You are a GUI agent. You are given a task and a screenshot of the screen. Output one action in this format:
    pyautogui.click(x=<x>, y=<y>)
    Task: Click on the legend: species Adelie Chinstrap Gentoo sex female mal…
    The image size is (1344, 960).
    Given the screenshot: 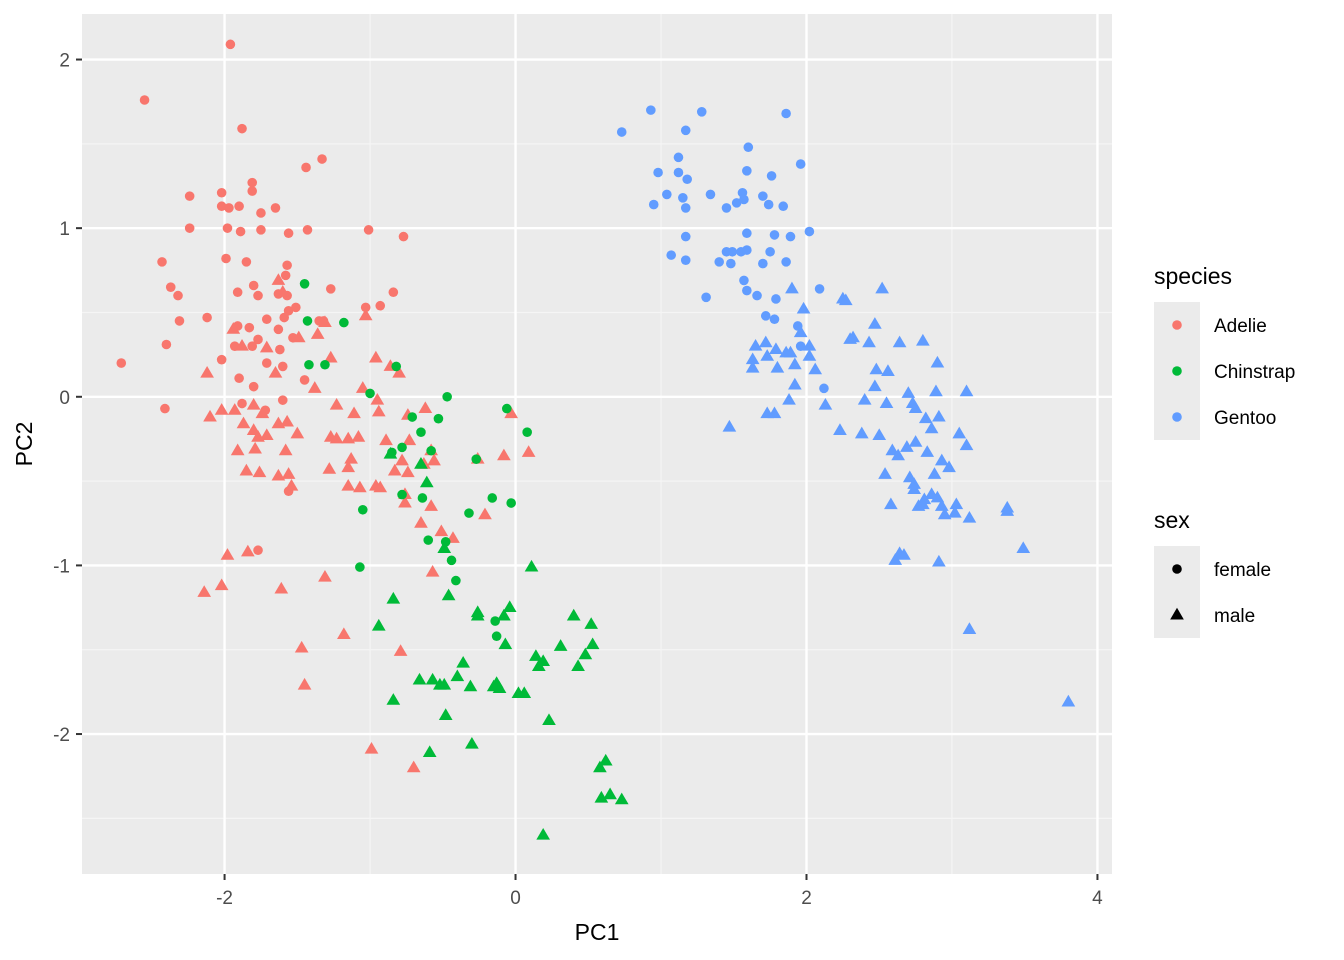 What is the action you would take?
    pyautogui.click(x=1224, y=450)
    